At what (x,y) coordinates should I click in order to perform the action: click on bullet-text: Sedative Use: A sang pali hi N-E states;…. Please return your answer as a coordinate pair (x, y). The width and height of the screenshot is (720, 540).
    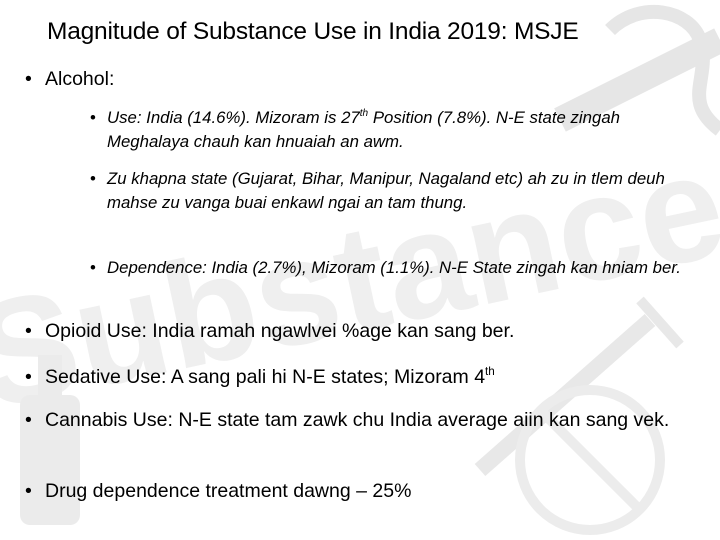
    Looking at the image, I should click on (362, 377).